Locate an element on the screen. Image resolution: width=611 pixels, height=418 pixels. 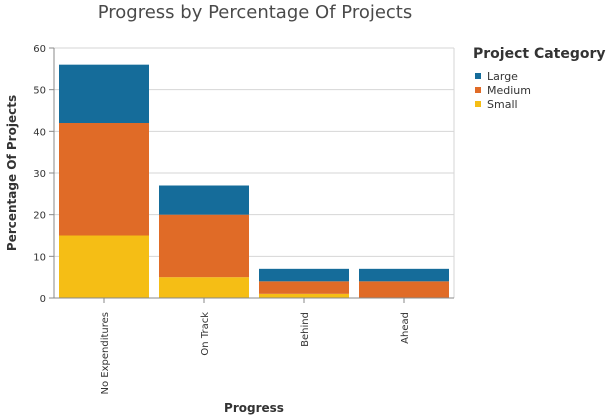
x-axis-title: Progress is located at coordinates (254, 408).